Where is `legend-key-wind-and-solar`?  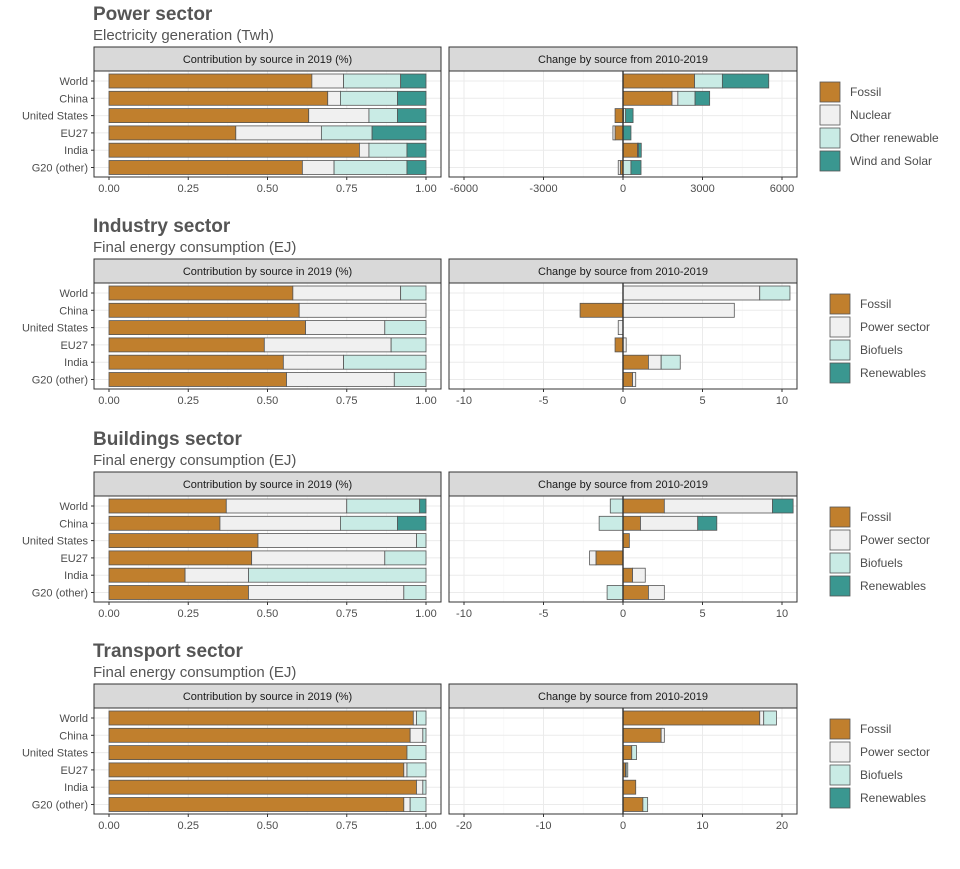 legend-key-wind-and-solar is located at coordinates (830, 161).